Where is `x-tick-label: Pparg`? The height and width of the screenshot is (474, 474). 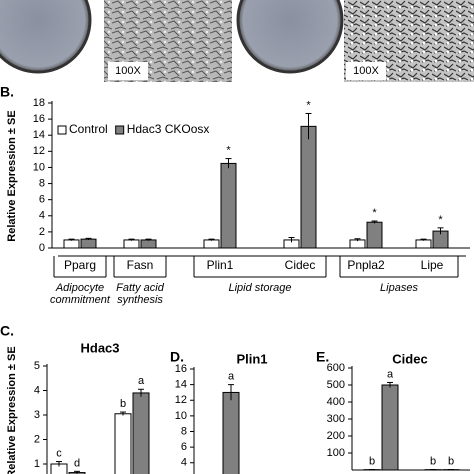
x-tick-label: Pparg is located at coordinates (80, 265).